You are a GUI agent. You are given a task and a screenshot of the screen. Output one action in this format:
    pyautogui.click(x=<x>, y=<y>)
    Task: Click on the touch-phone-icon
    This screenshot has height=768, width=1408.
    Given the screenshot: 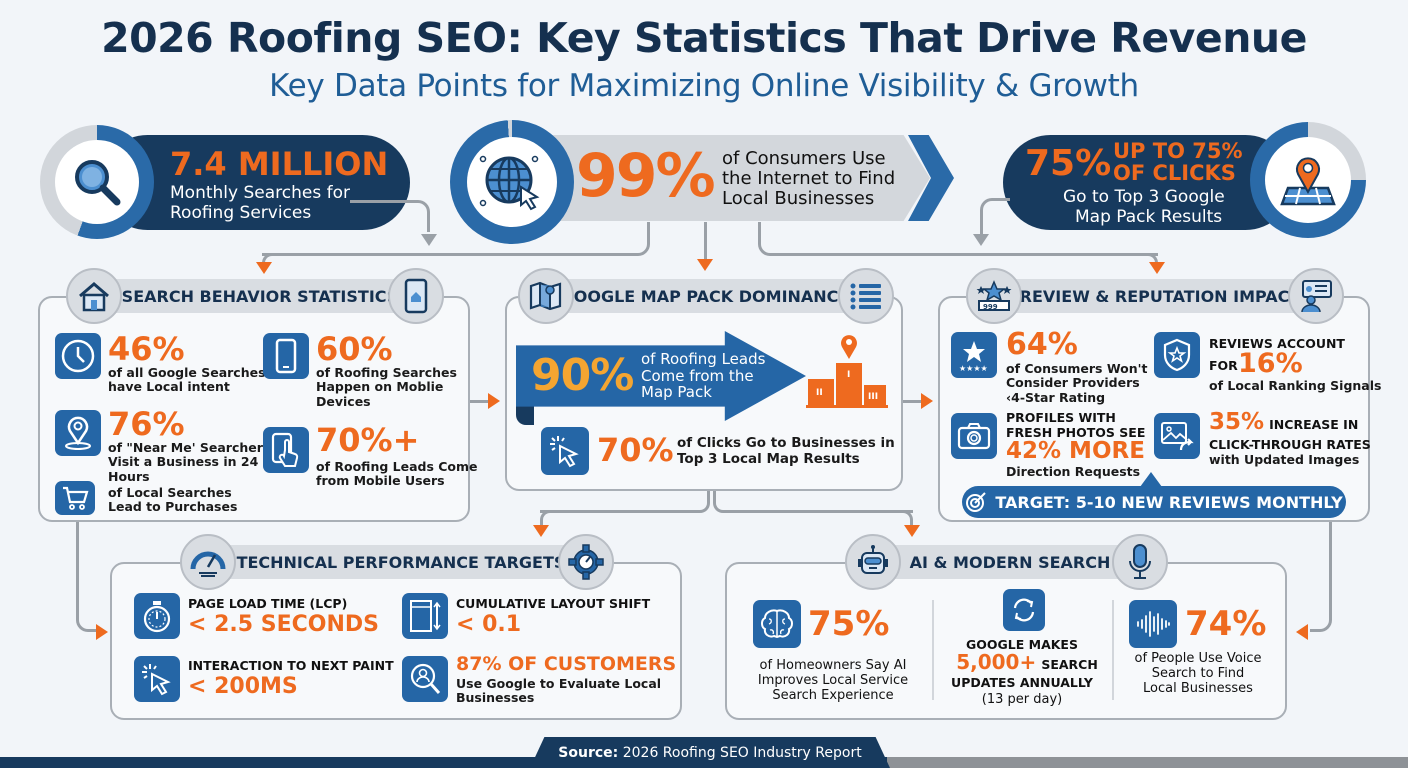 What is the action you would take?
    pyautogui.click(x=285, y=449)
    